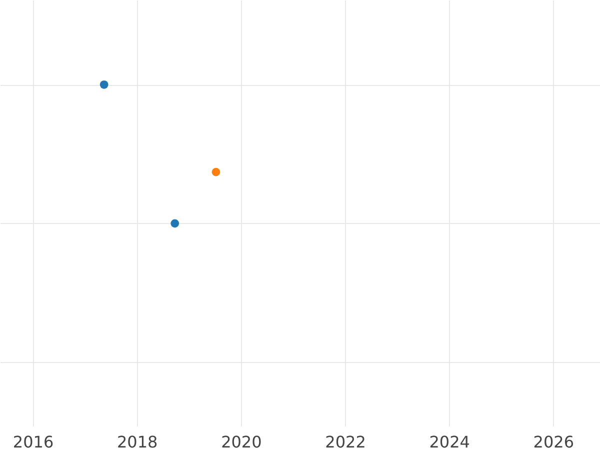 The height and width of the screenshot is (450, 600). What do you see at coordinates (553, 441) in the screenshot?
I see `x-tick-label: 2026` at bounding box center [553, 441].